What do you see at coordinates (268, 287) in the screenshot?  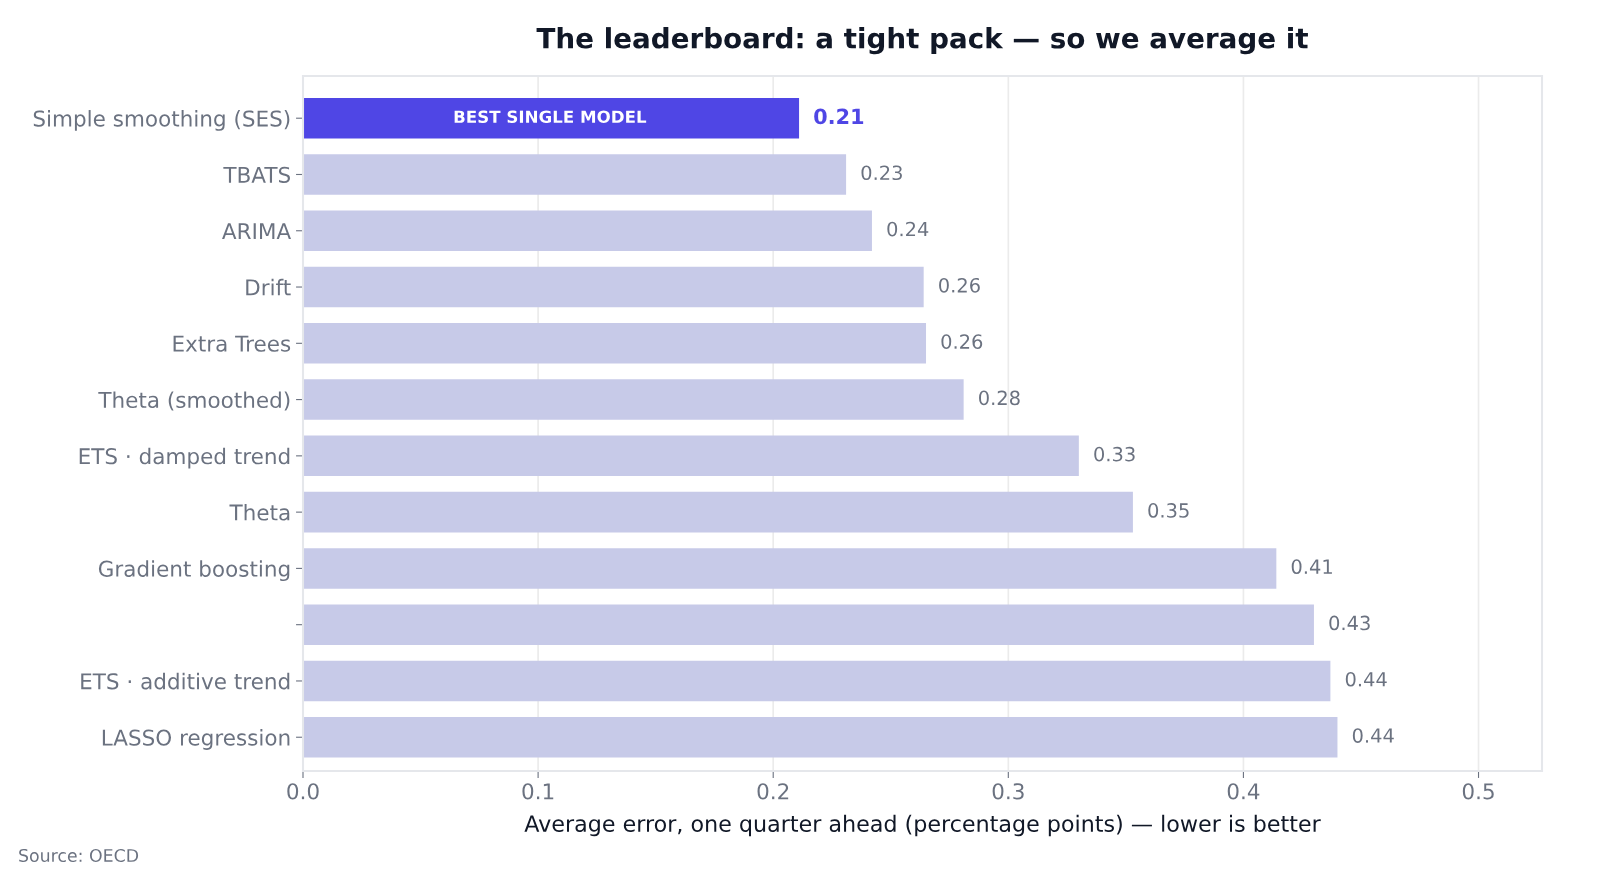 I see `y-tick-label: Drift` at bounding box center [268, 287].